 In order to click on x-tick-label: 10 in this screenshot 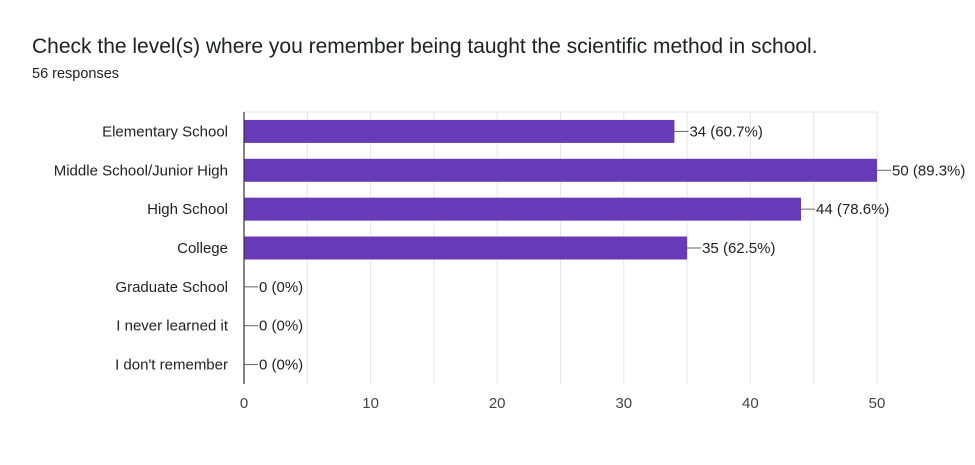, I will do `click(370, 403)`.